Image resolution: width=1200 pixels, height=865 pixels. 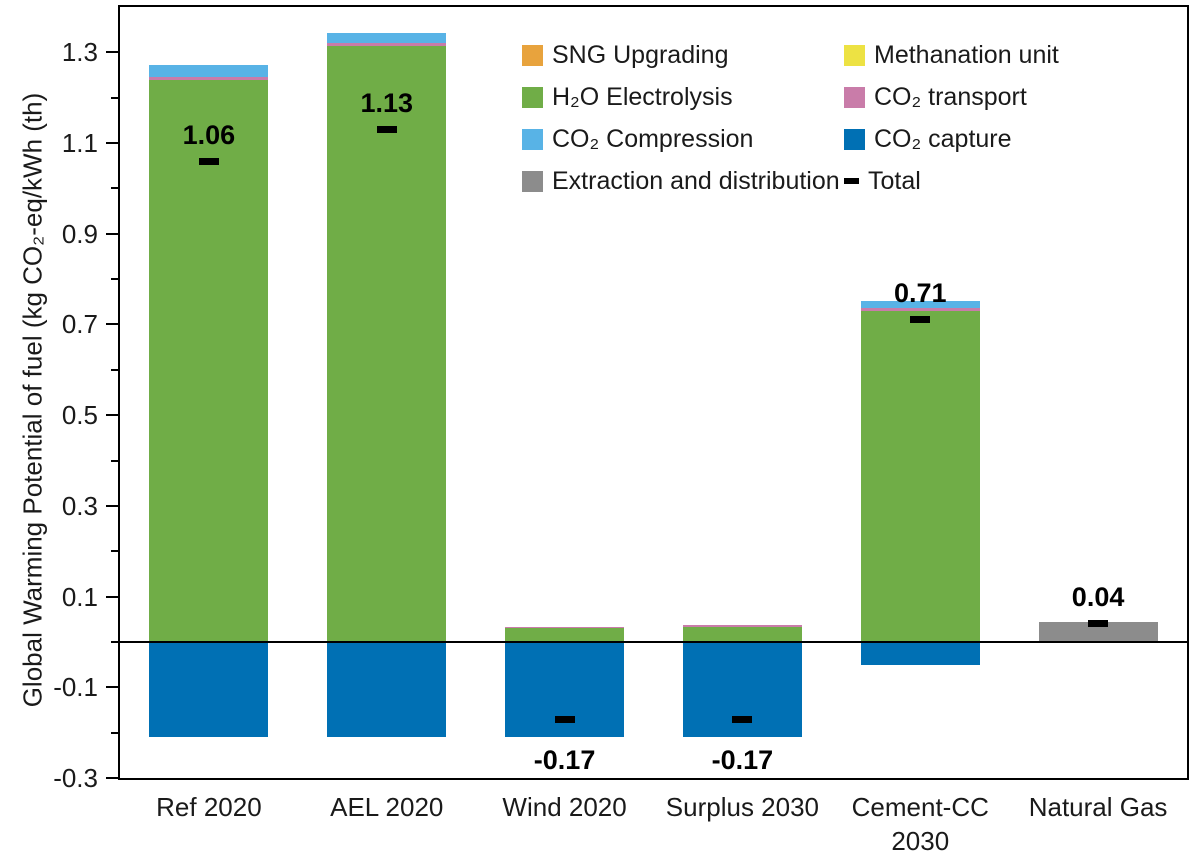 I want to click on x-category-label: Cement-CC 2030, so click(x=920, y=824).